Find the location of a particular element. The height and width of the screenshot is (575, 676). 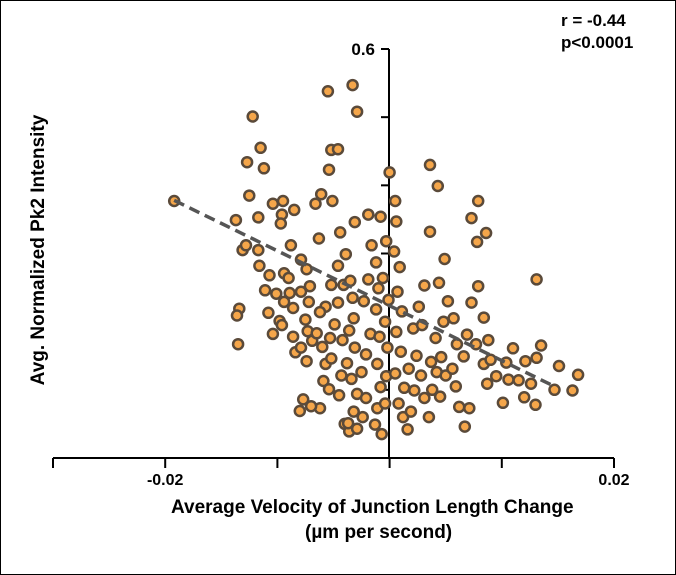

y-tick-label: 0.6 is located at coordinates (363, 49).